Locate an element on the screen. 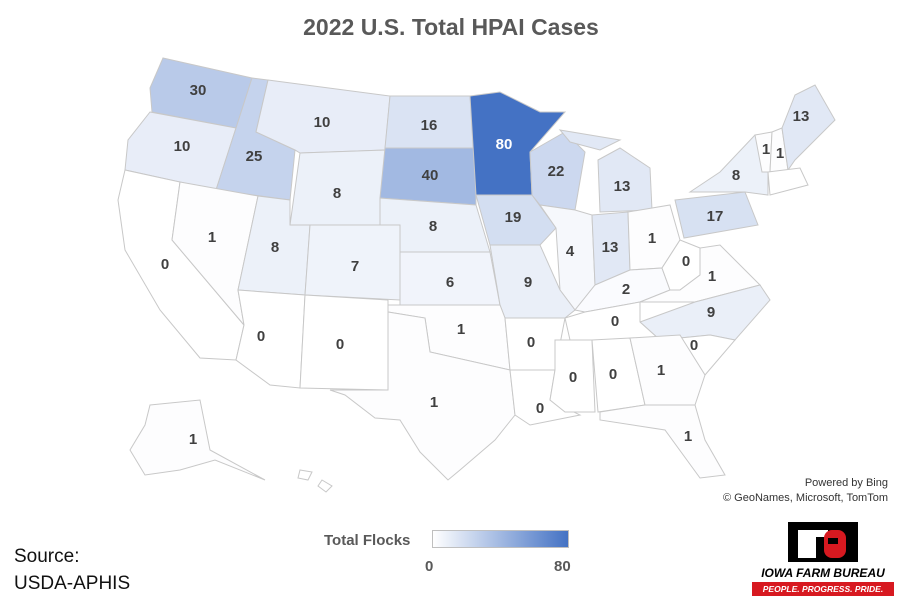  state-value-mt: 10 is located at coordinates (322, 122).